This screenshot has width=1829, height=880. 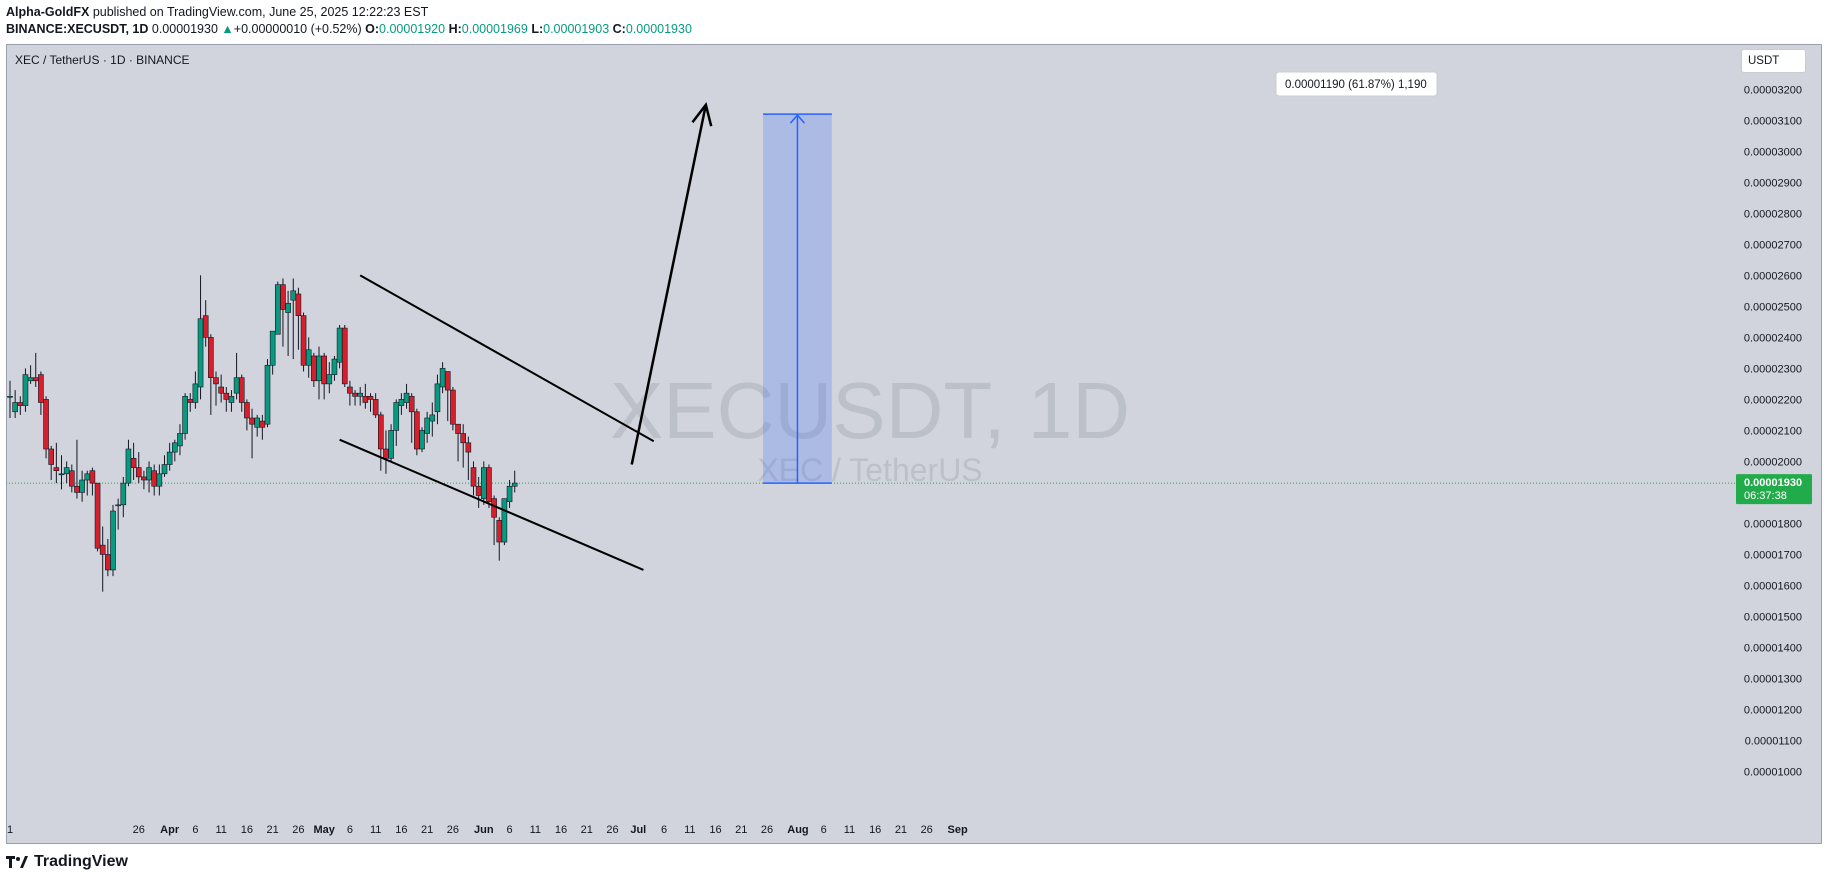 What do you see at coordinates (77, 29) in the screenshot?
I see `symbol-name: BINANCE:XECUSDT, 1D` at bounding box center [77, 29].